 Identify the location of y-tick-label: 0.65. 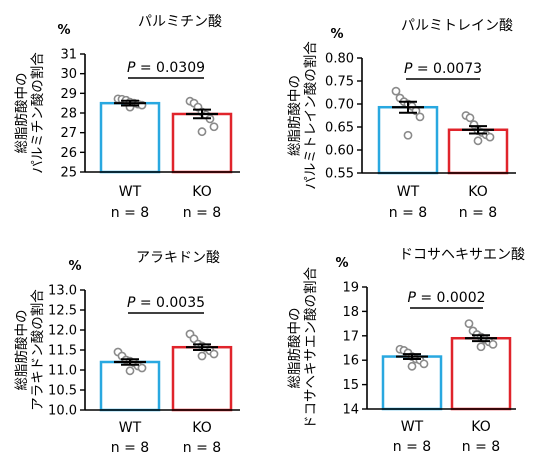
(339, 128).